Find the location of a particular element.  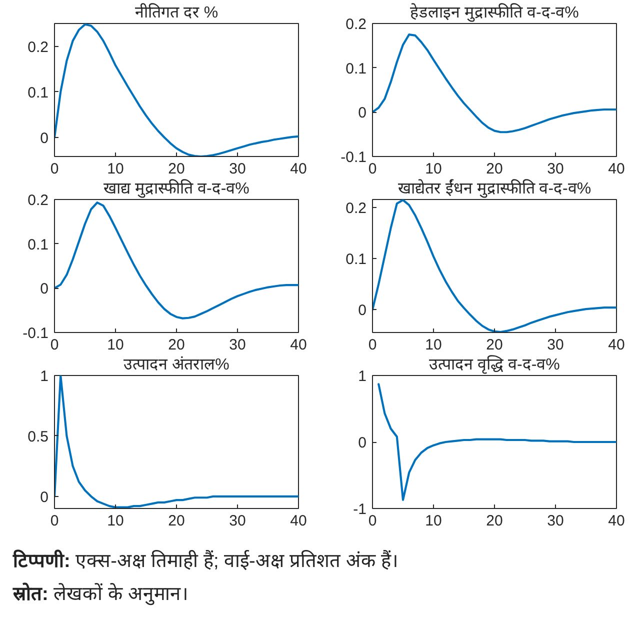

chart-title: नीतिगत दर % is located at coordinates (176, 12).